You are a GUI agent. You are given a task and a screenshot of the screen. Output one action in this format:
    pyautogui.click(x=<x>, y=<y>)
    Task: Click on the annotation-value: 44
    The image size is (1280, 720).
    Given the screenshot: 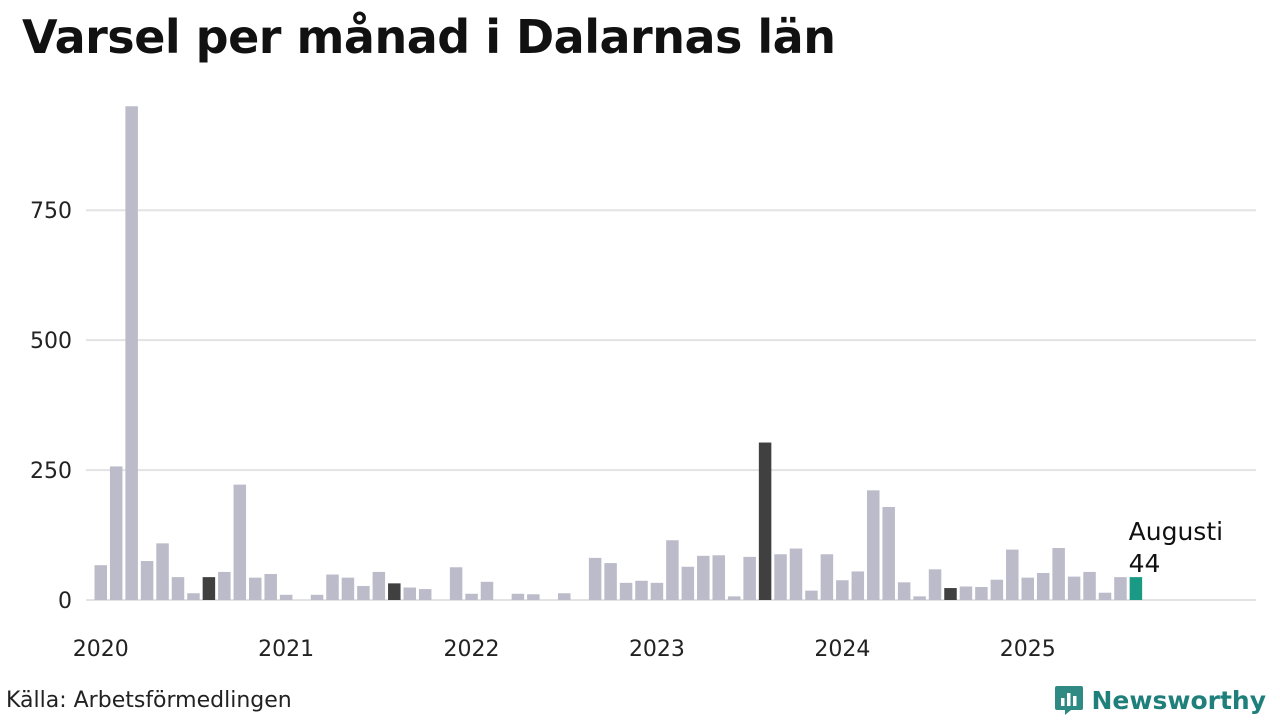 What is the action you would take?
    pyautogui.click(x=1145, y=563)
    